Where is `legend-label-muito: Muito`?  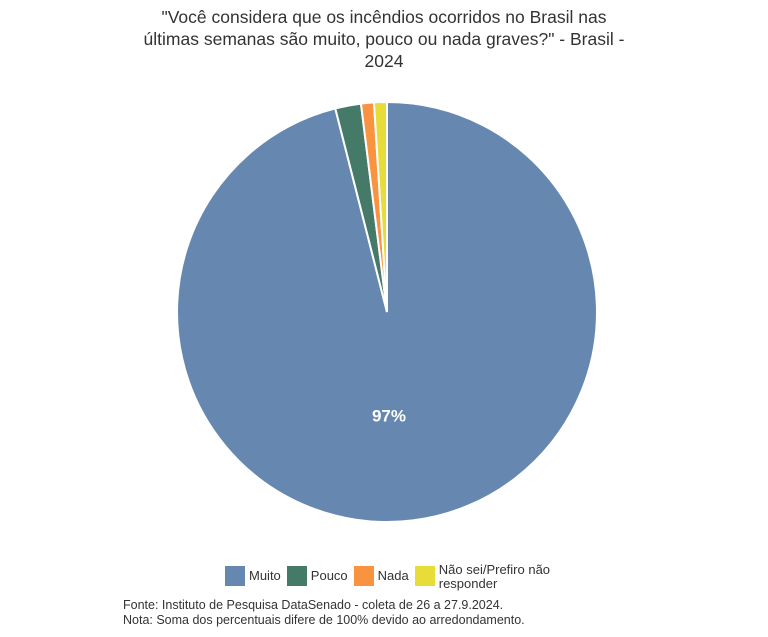
legend-label-muito: Muito is located at coordinates (265, 575).